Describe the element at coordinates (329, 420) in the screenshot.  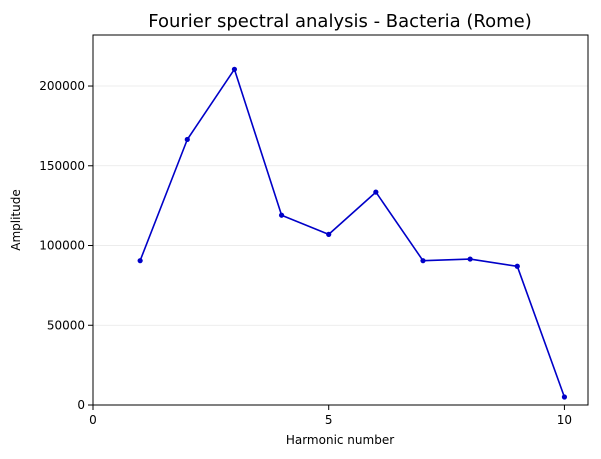
I see `x-tick-label: 5` at that location.